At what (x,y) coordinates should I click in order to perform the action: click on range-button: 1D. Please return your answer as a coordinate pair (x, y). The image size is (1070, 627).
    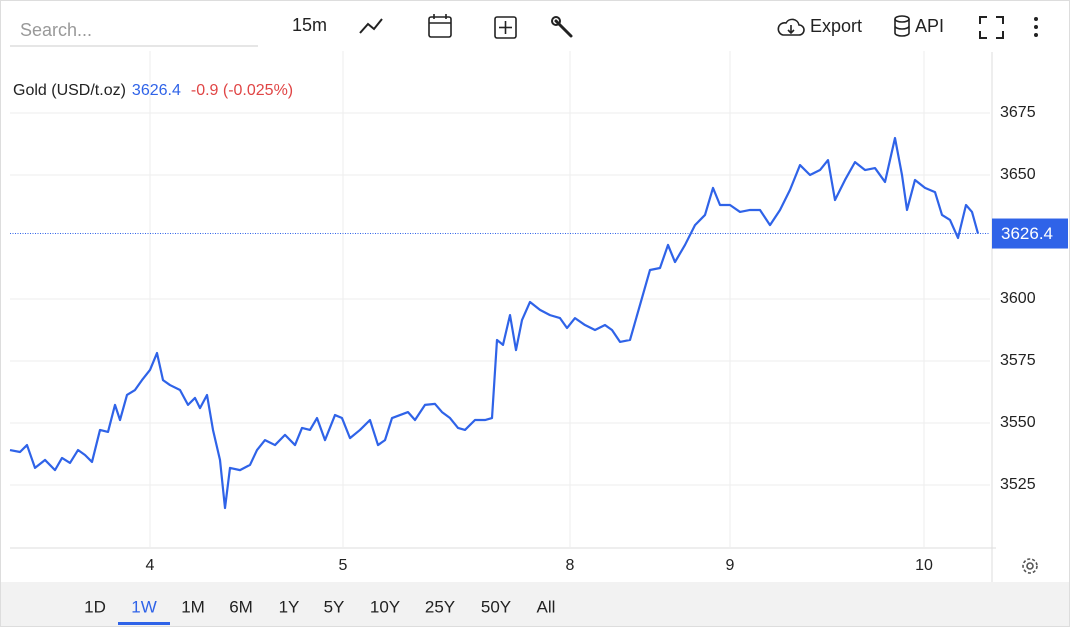
    Looking at the image, I should click on (95, 606).